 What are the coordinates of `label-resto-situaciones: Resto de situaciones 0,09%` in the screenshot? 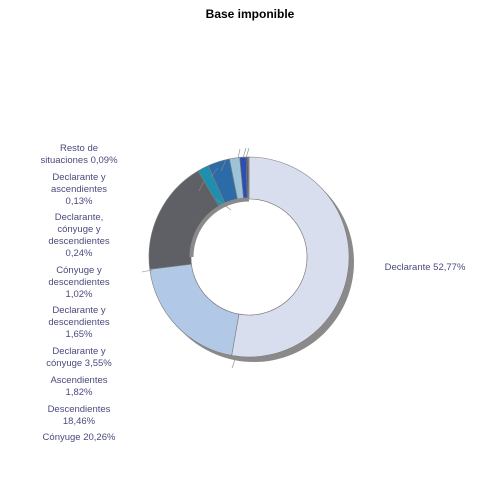 It's located at (79, 155).